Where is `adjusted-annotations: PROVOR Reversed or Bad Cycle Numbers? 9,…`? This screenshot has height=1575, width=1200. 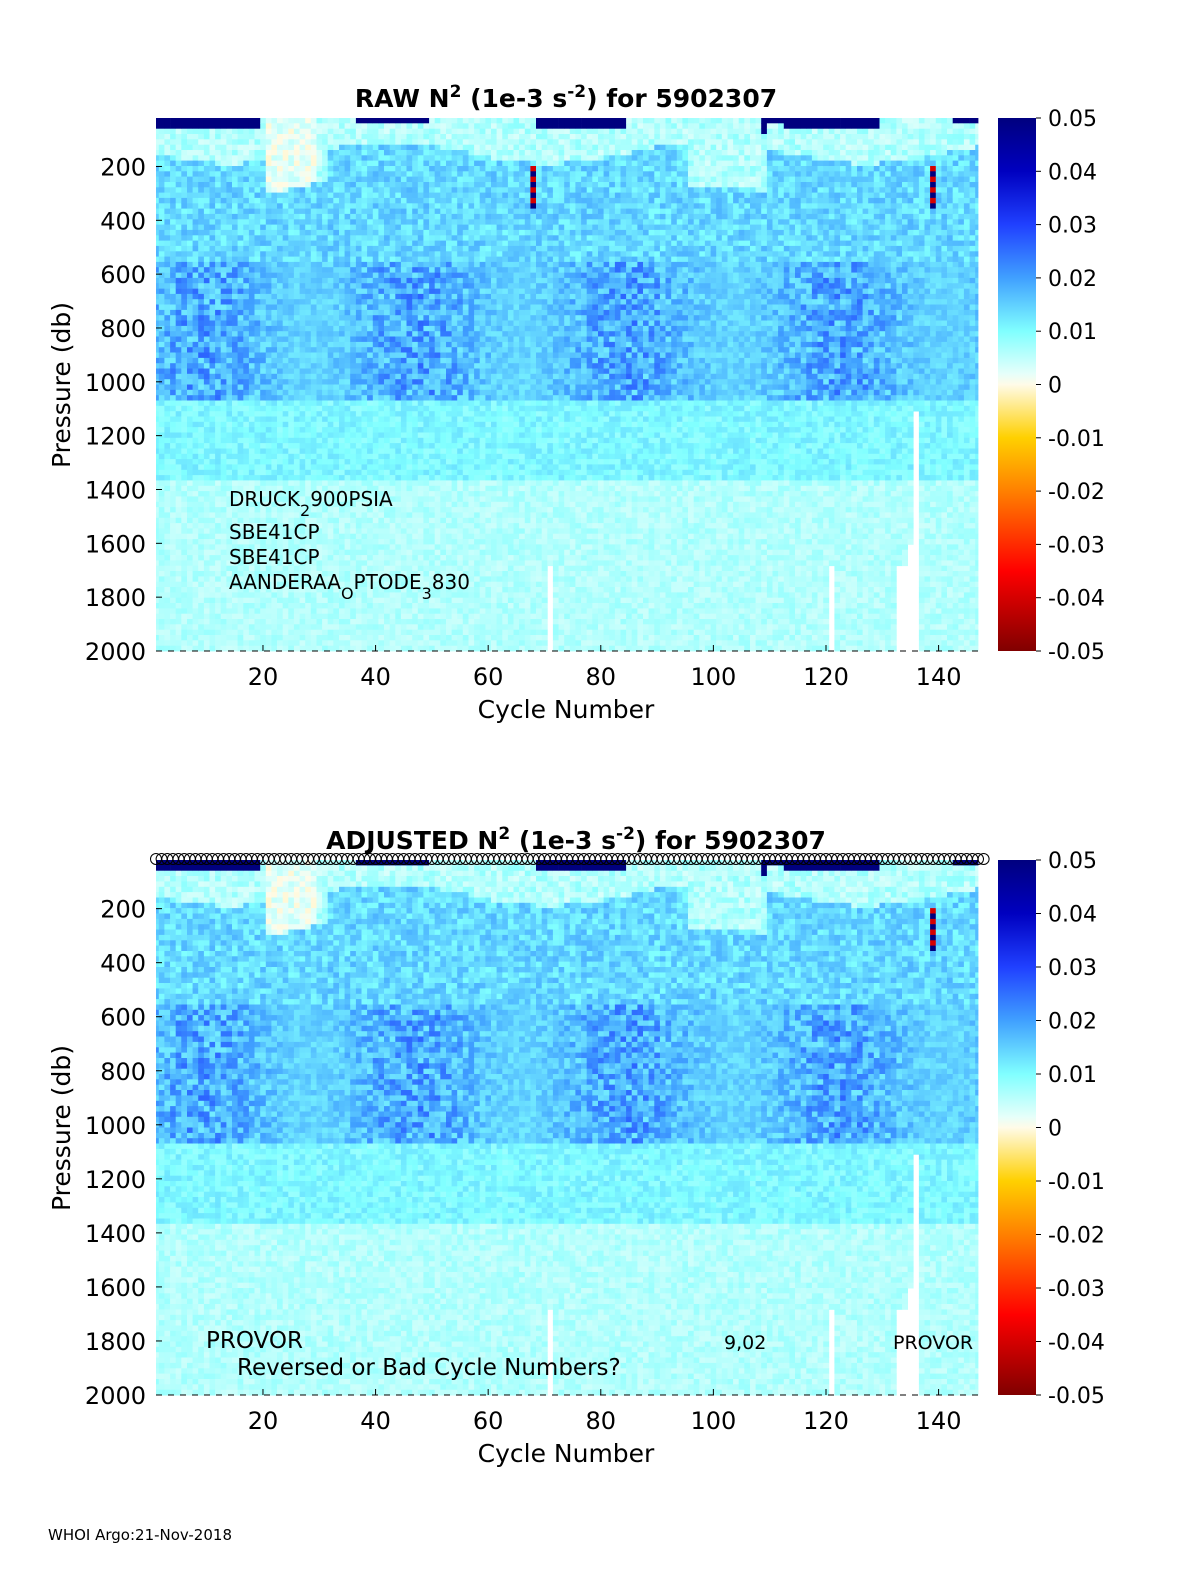 adjusted-annotations: PROVOR Reversed or Bad Cycle Numbers? 9,… is located at coordinates (589, 1354).